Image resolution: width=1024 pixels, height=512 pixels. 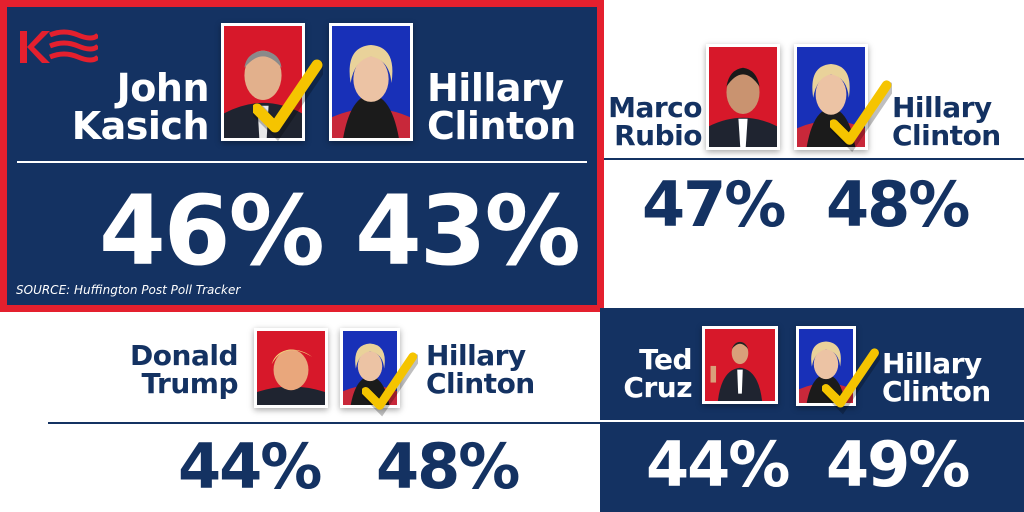 I want to click on candidate-name: Ted Cruz, so click(x=657, y=374).